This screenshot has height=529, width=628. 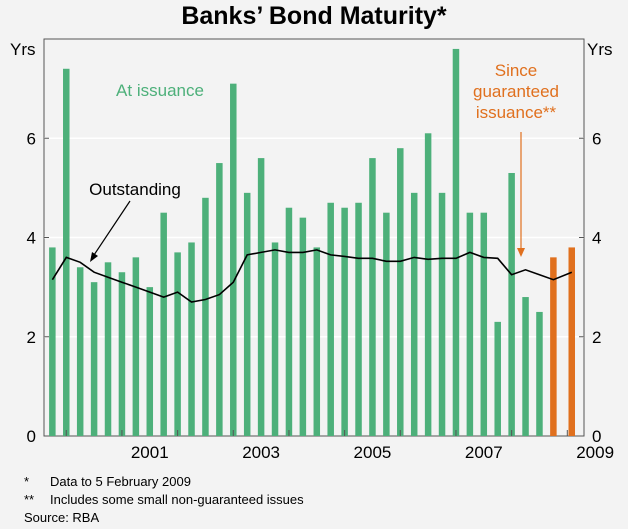 What do you see at coordinates (596, 436) in the screenshot?
I see `y-tick-label-right: 0` at bounding box center [596, 436].